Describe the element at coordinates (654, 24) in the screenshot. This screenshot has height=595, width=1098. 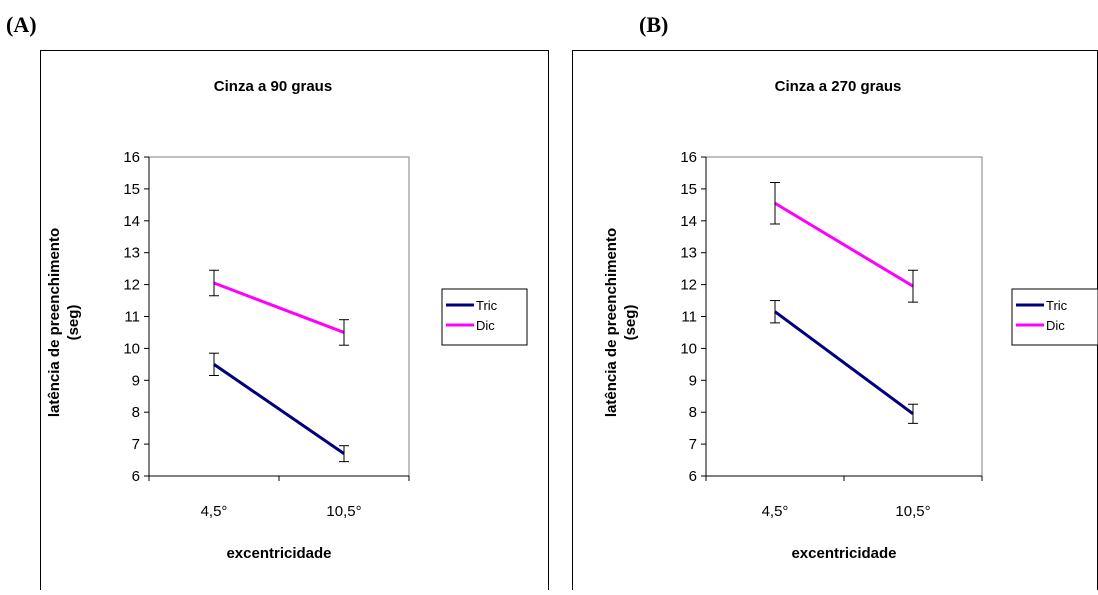
I see `panel-label-b: (B)` at that location.